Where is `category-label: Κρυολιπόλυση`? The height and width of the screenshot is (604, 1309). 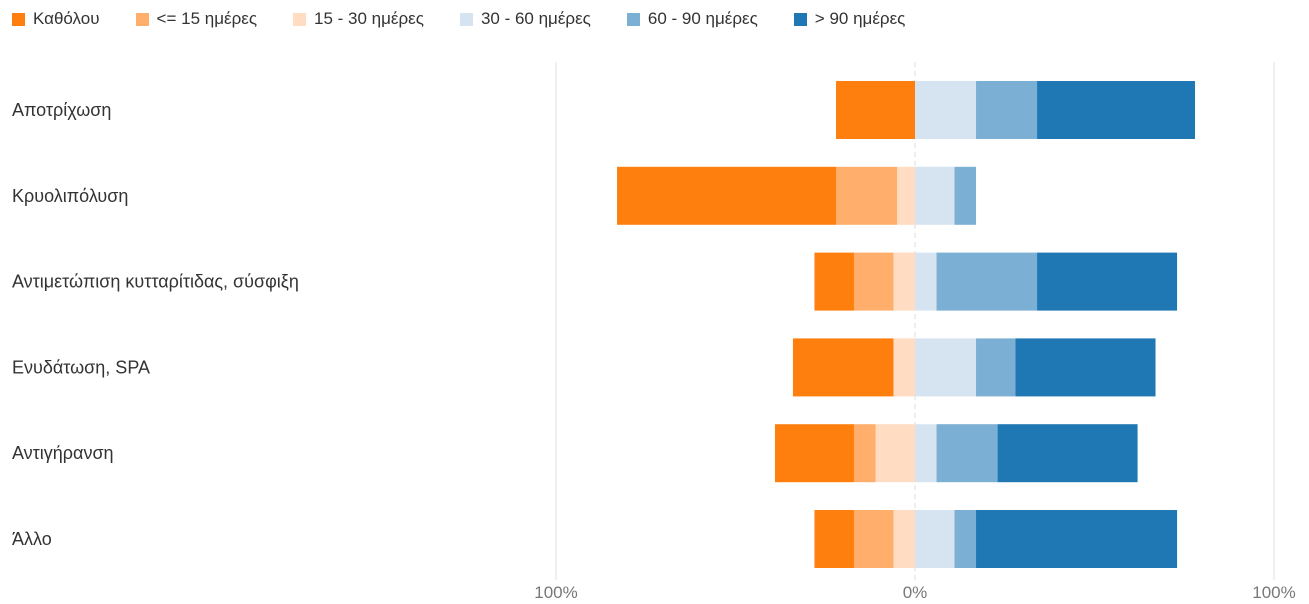
category-label: Κρυολιπόλυση is located at coordinates (70, 196).